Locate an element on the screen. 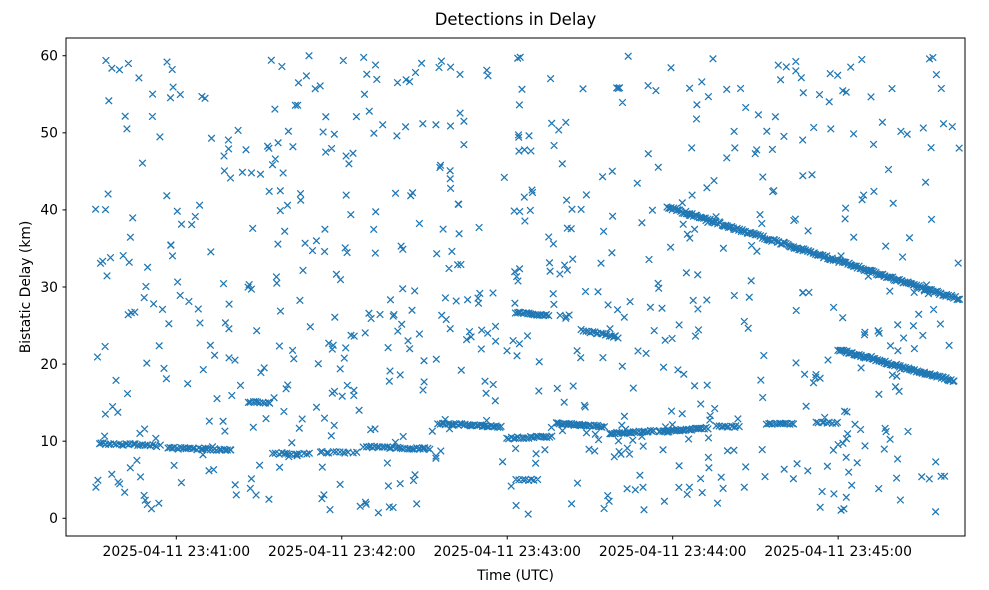  y-tick-label: 10 is located at coordinates (49, 442).